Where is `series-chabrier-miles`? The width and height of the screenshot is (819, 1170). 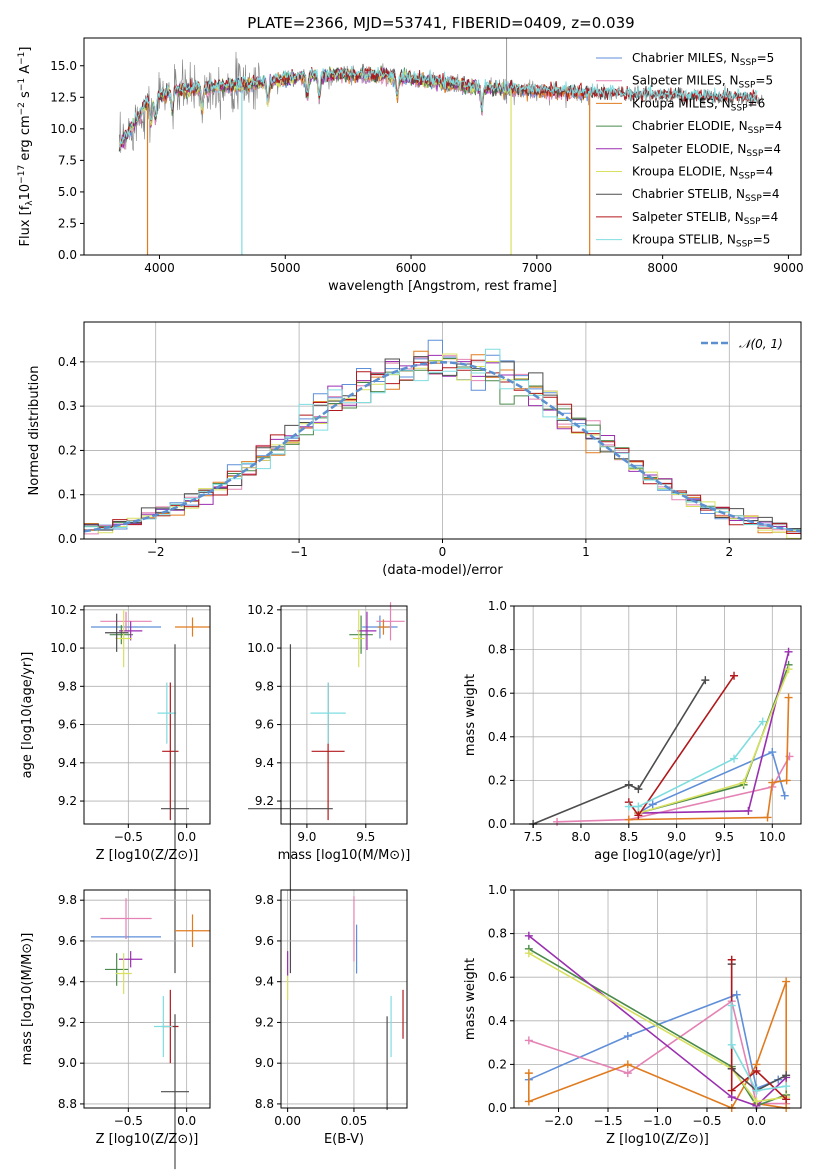
series-chabrier-miles is located at coordinates (711, 782).